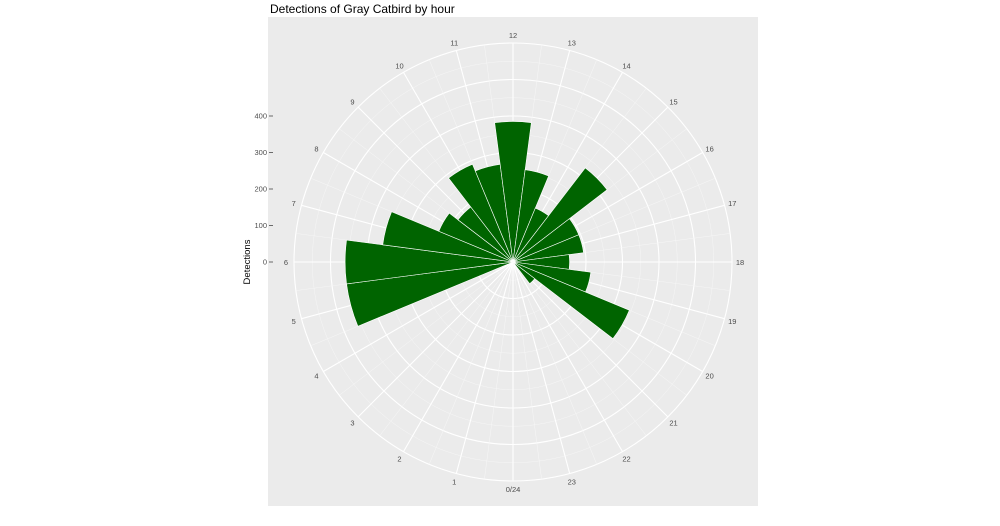 The width and height of the screenshot is (1000, 526). What do you see at coordinates (260, 152) in the screenshot?
I see `y-tick-label: 300` at bounding box center [260, 152].